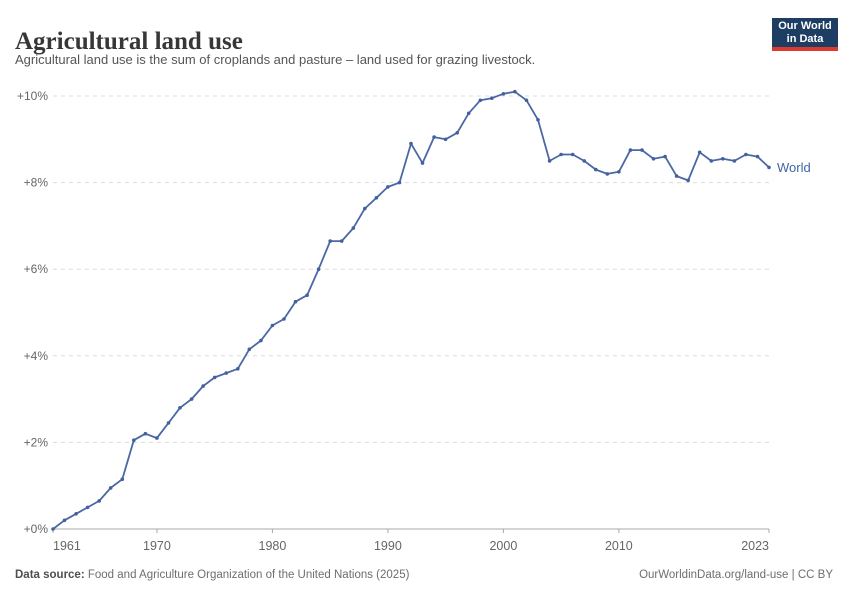  Describe the element at coordinates (411, 546) in the screenshot. I see `x-axis-labels: 1961 1970 1980 1990 2000 2010 2023` at that location.